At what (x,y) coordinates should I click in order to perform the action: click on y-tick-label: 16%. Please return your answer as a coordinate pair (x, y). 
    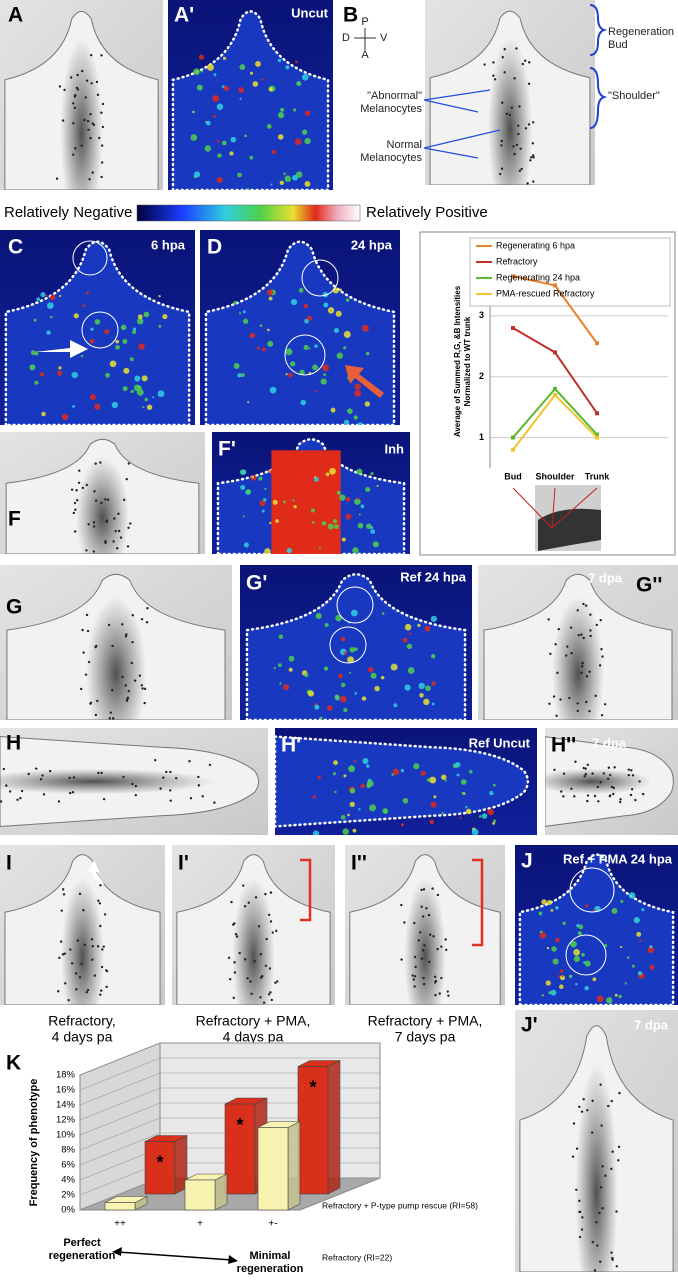
    Looking at the image, I should click on (66, 1090).